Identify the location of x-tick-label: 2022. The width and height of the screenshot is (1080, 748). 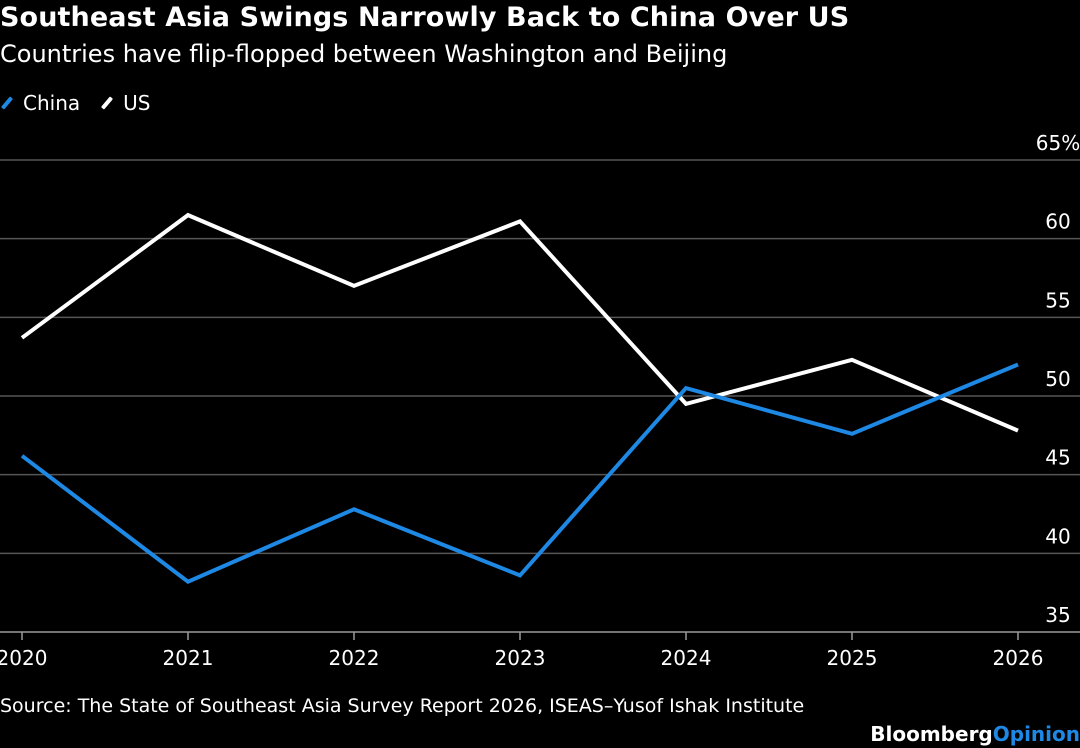
(354, 658).